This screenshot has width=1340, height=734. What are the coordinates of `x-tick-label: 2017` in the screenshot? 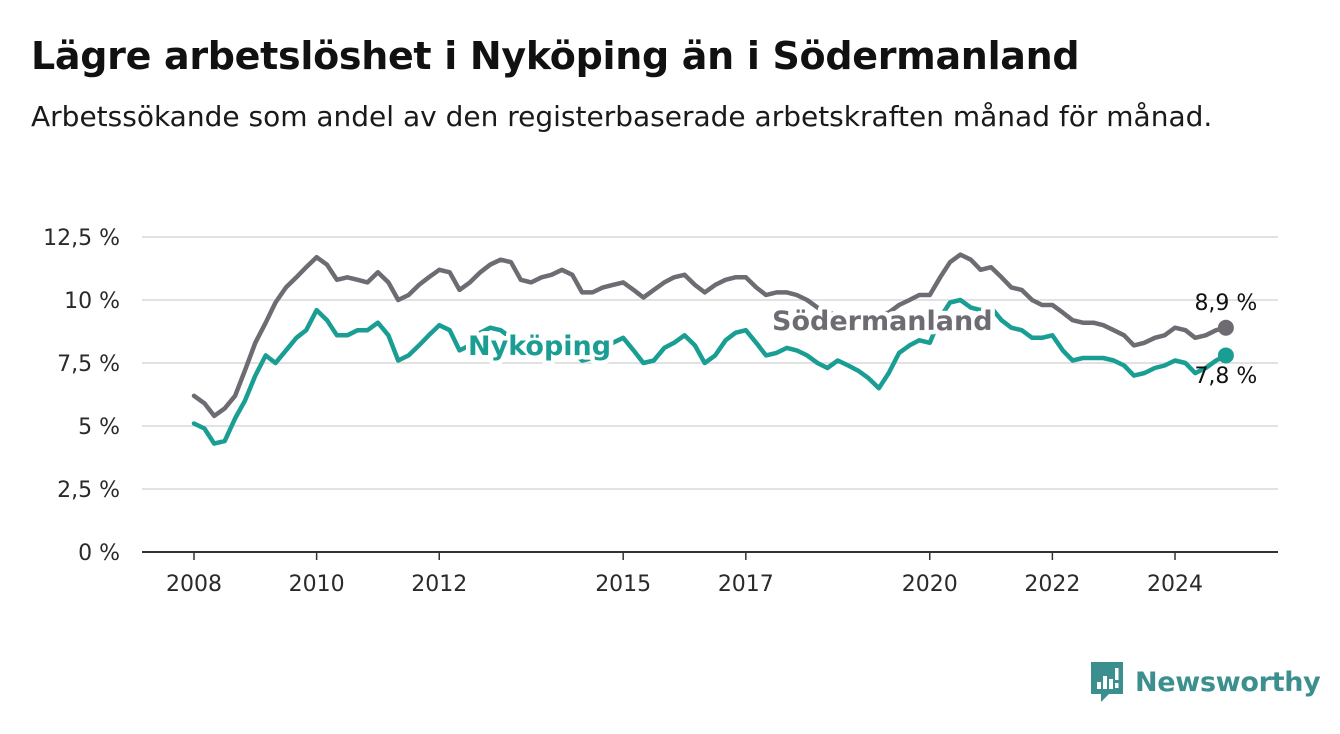 It's located at (746, 584).